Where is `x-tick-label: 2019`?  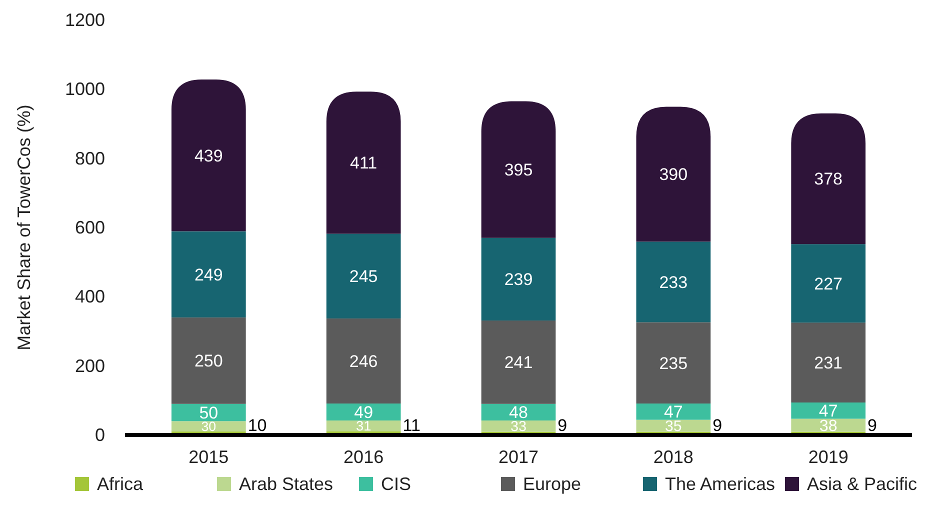
x-tick-label: 2019 is located at coordinates (828, 457).